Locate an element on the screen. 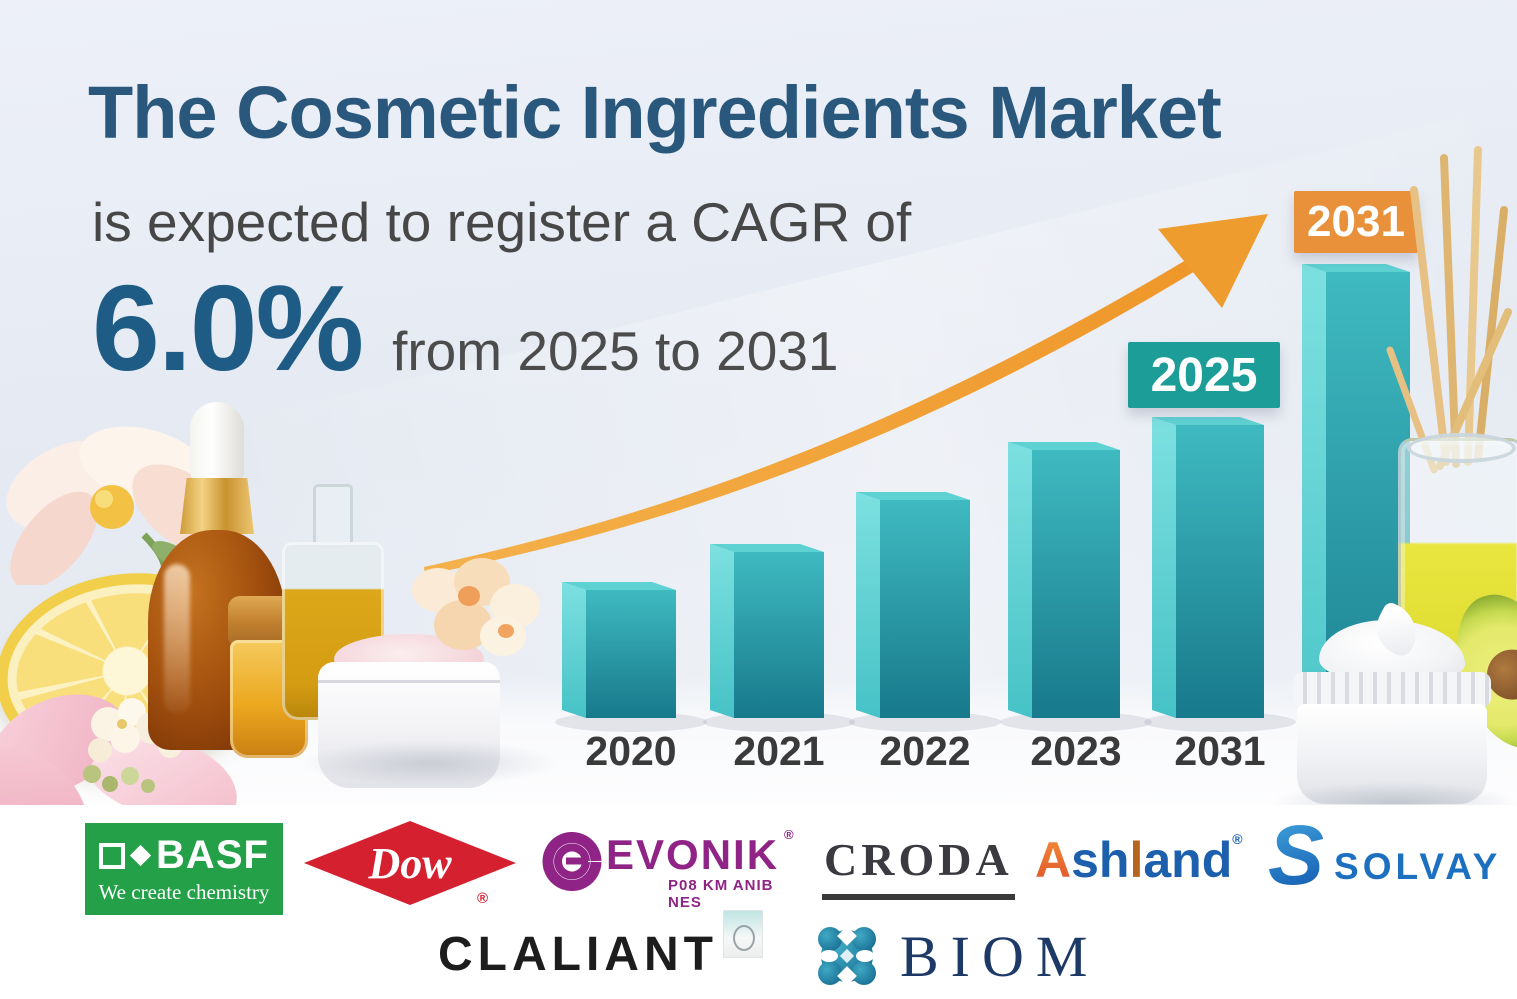 The height and width of the screenshot is (999, 1517). bar-2022 is located at coordinates (913, 605).